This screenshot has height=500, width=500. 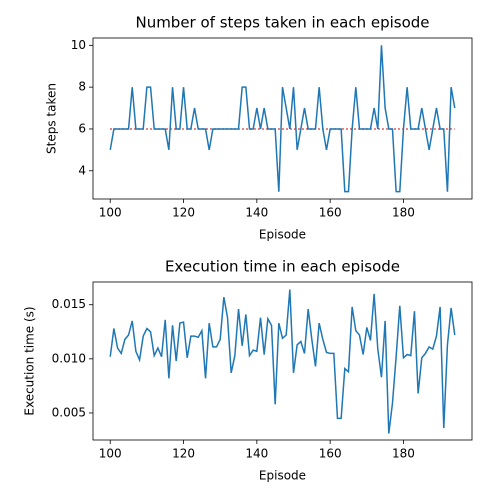 What do you see at coordinates (69, 304) in the screenshot?
I see `y-tick-label: 0.015` at bounding box center [69, 304].